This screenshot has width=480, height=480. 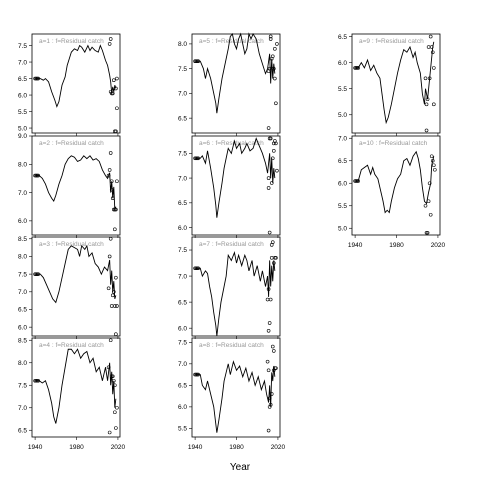 I want to click on y-tick-label: 8.5, so click(x=22, y=340).